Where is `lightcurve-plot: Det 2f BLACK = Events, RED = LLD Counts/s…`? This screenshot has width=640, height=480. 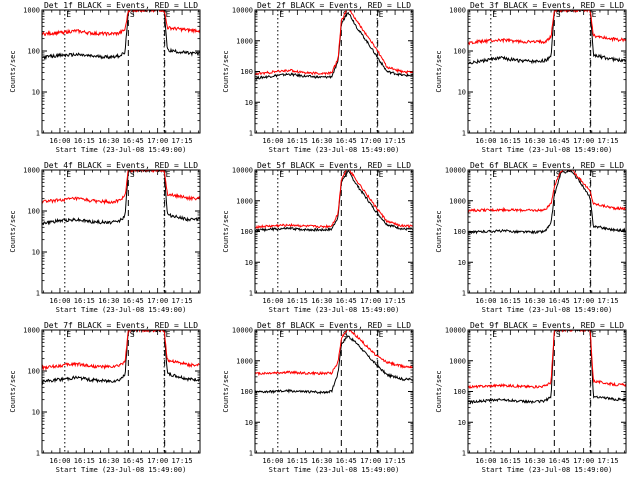 lightcurve-plot: Det 2f BLACK = Events, RED = LLD Counts/s… is located at coordinates (318, 77).